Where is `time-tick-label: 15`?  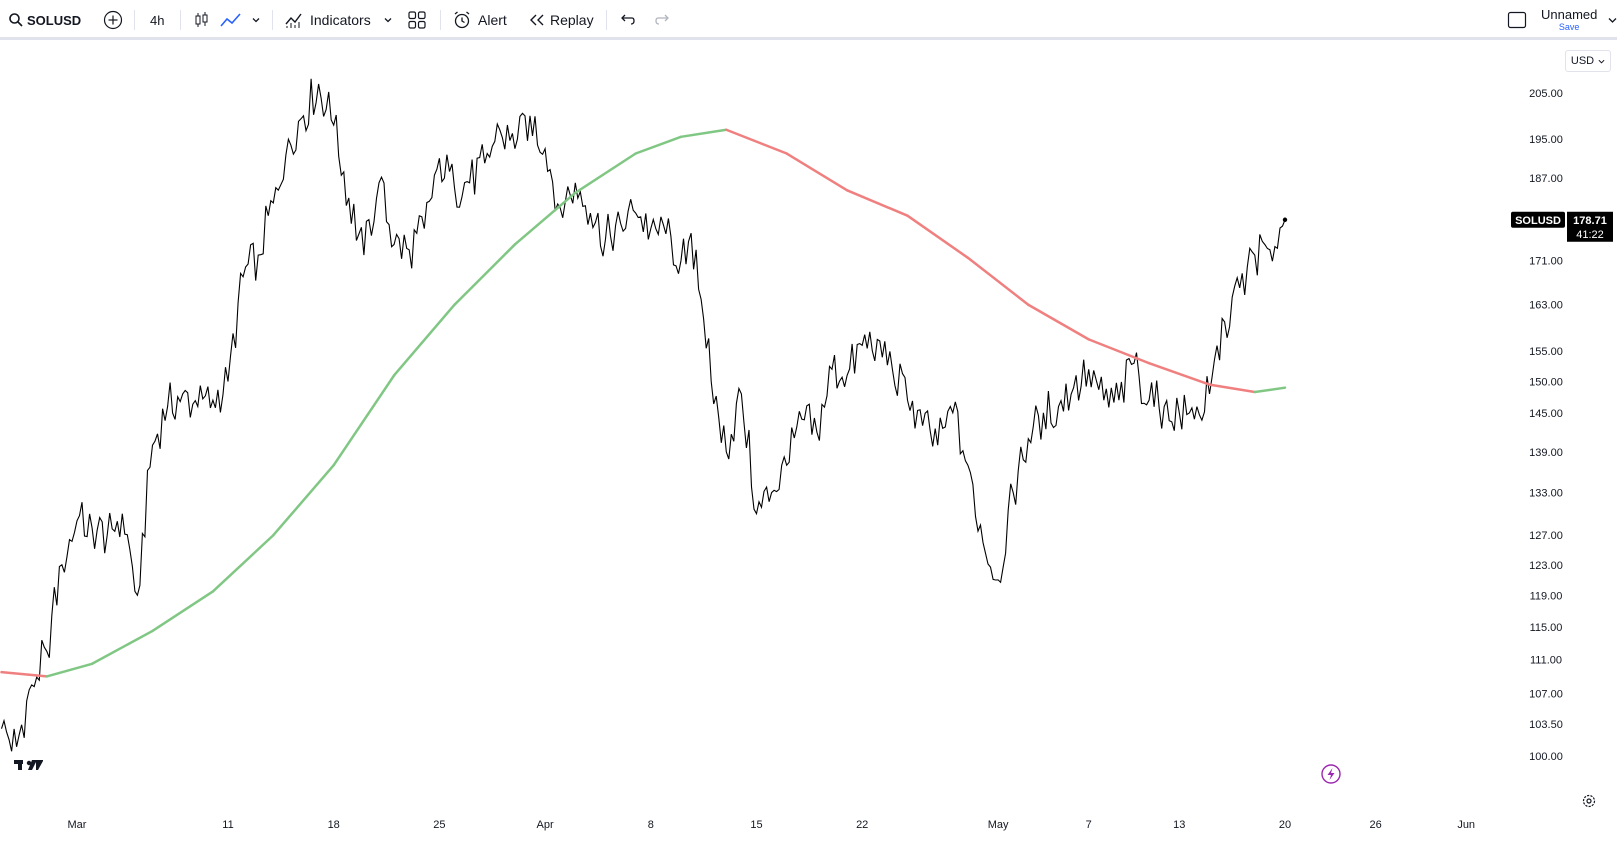 time-tick-label: 15 is located at coordinates (756, 825).